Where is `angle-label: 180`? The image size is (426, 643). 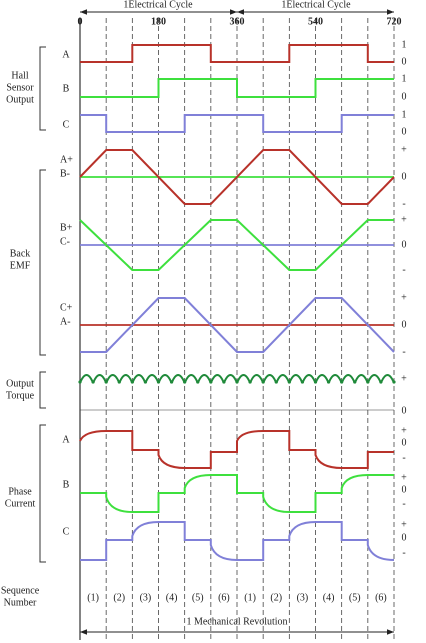 angle-label: 180 is located at coordinates (158, 21).